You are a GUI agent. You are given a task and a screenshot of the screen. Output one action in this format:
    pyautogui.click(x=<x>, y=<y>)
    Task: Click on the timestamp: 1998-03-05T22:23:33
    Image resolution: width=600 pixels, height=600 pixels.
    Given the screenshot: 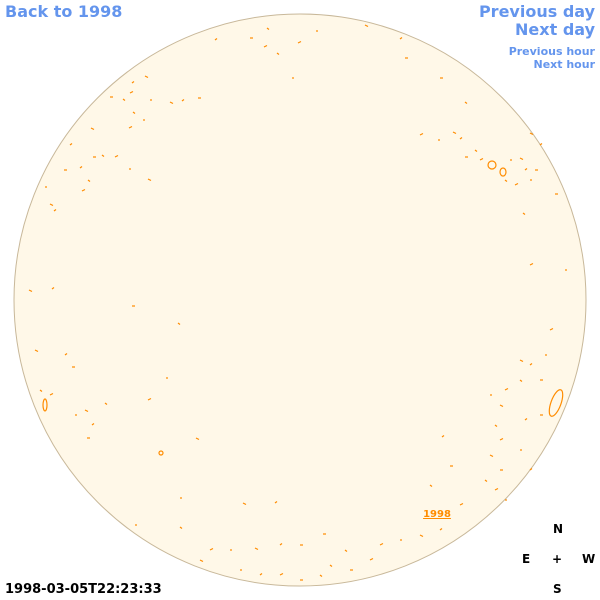 What is the action you would take?
    pyautogui.click(x=83, y=589)
    